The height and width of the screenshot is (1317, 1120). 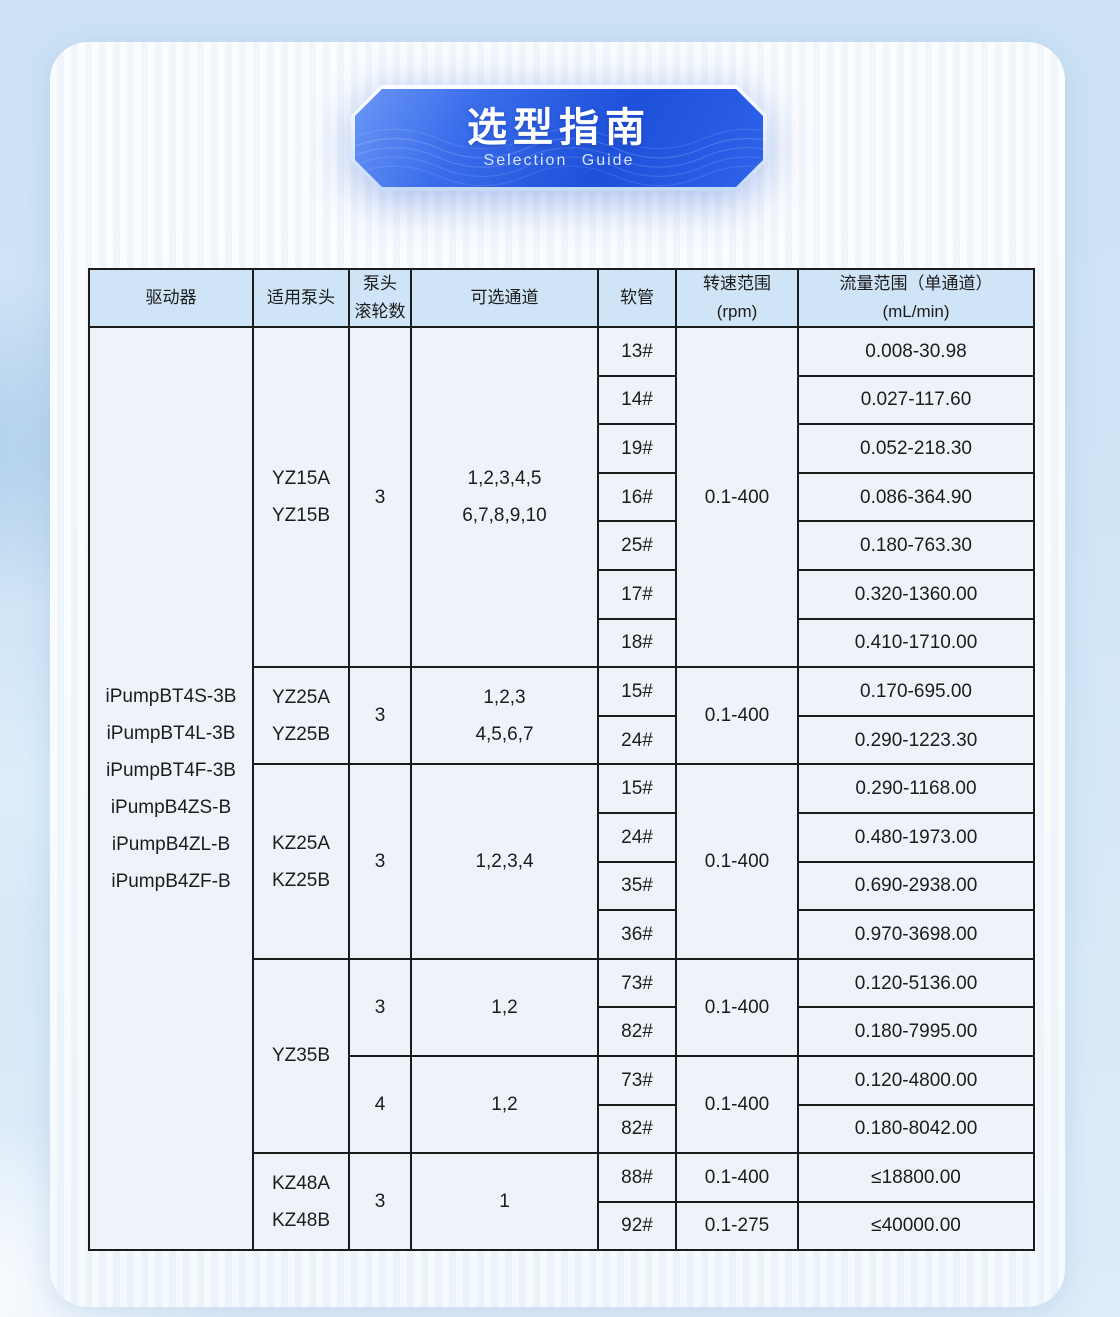 I want to click on flow-cell: 0.290-1168.00, so click(x=916, y=788).